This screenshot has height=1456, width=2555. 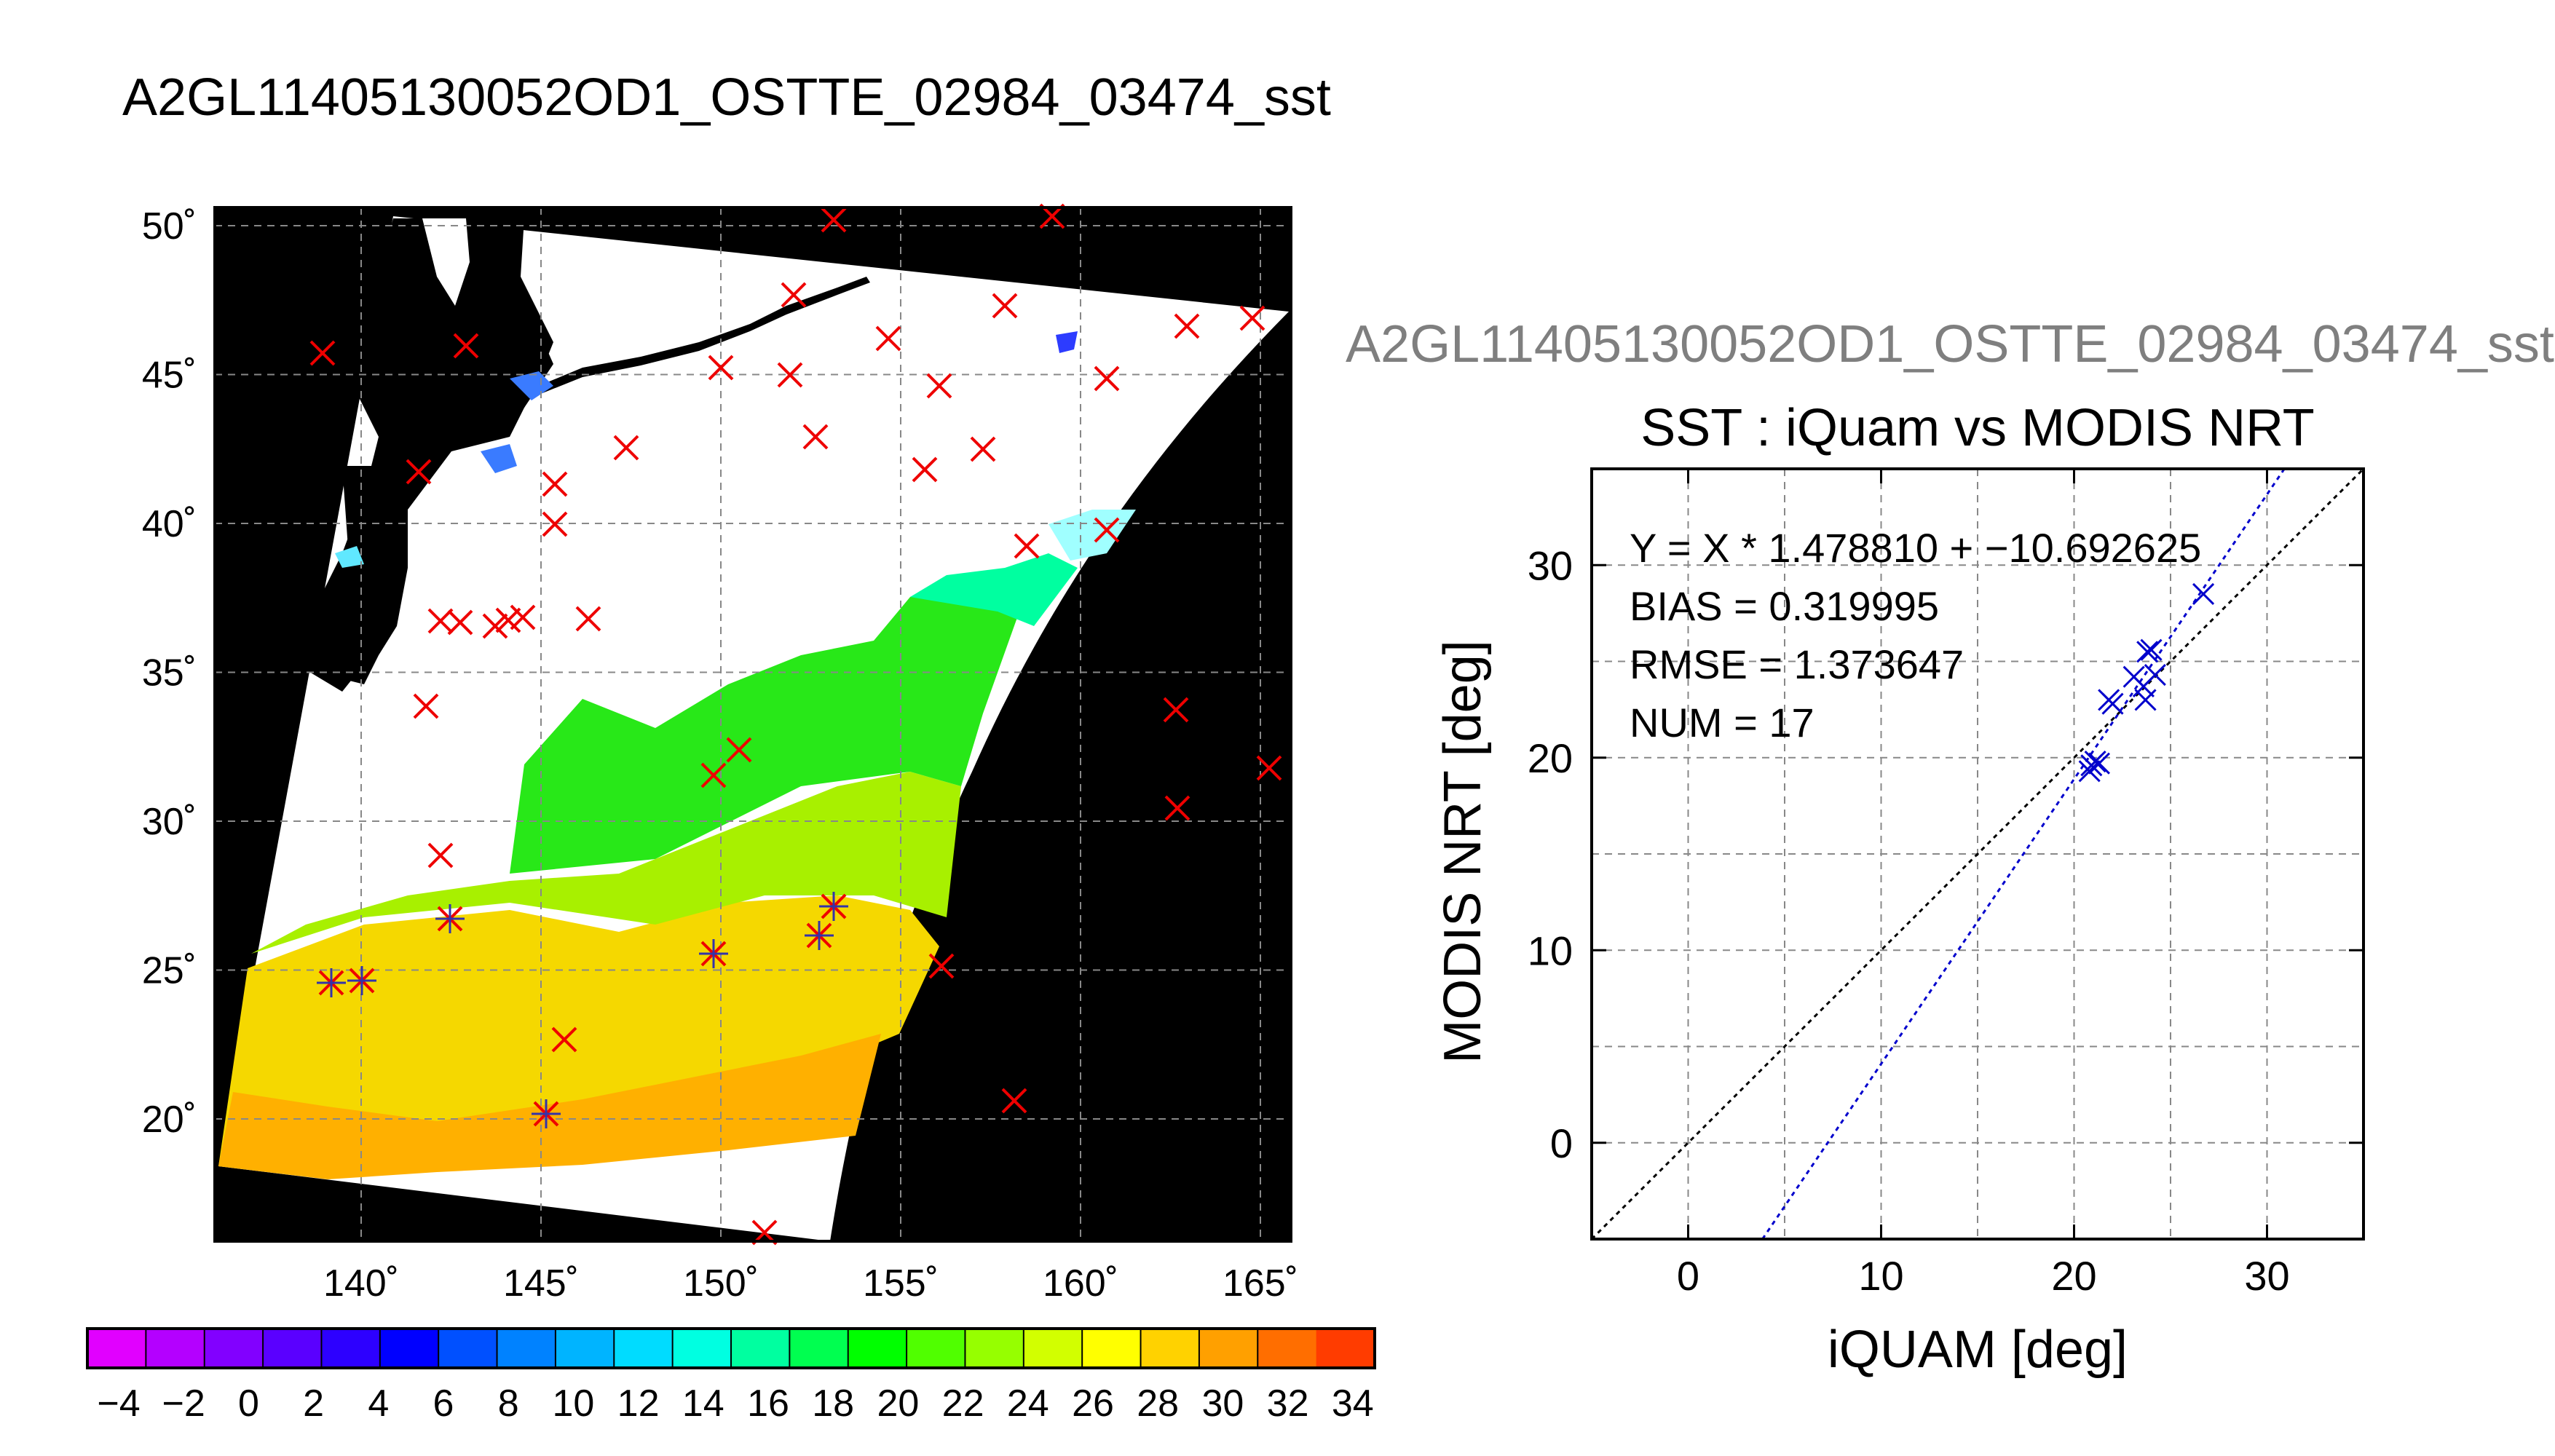 What do you see at coordinates (378, 1403) in the screenshot?
I see `colorbar-label: 4` at bounding box center [378, 1403].